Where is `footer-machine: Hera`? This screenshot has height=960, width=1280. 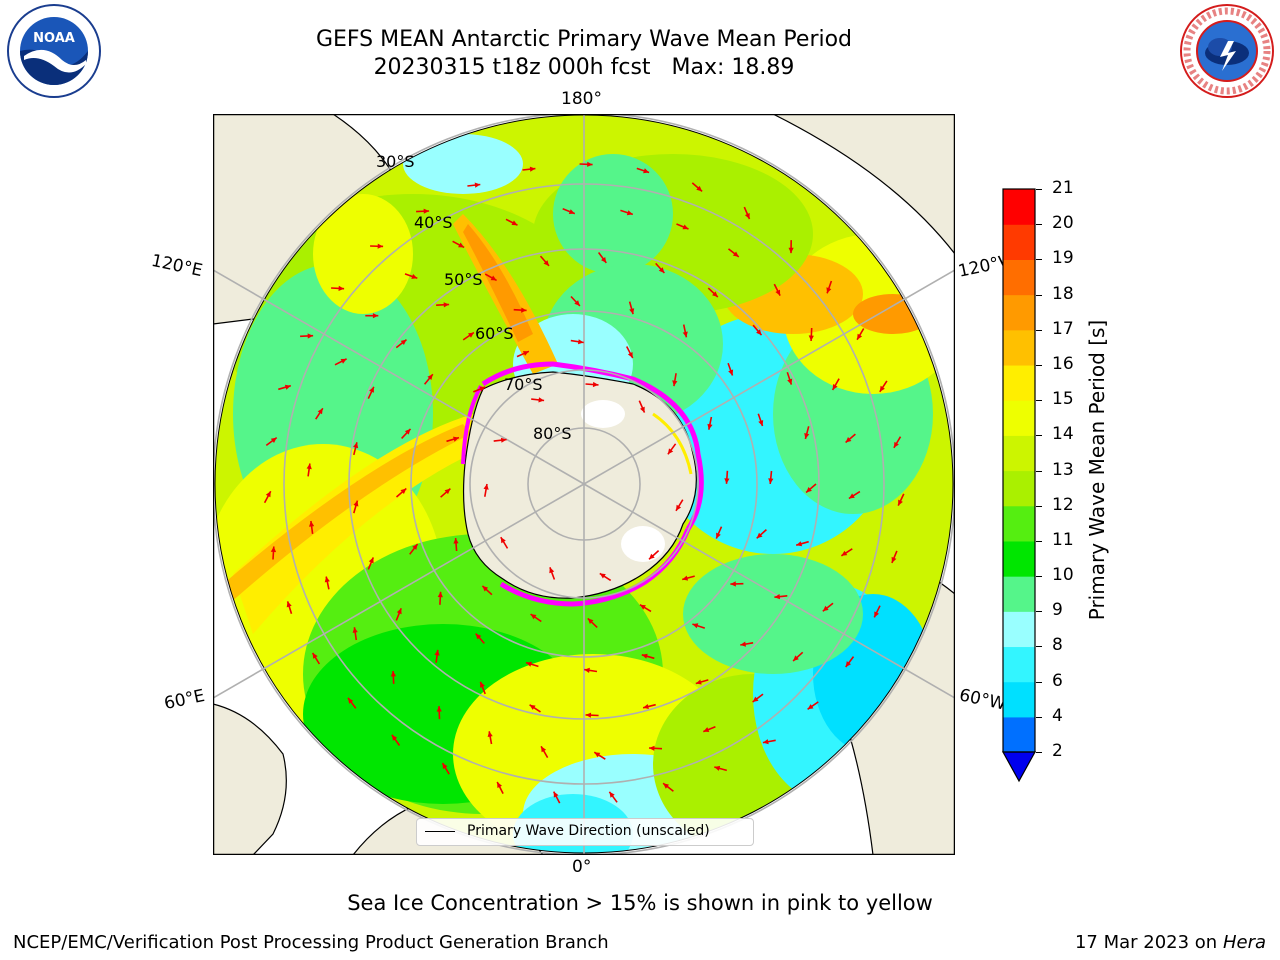
footer-machine: Hera is located at coordinates (1244, 942).